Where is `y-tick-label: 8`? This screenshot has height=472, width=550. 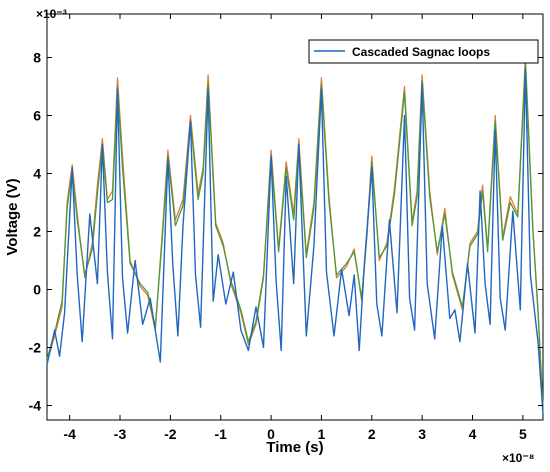 y-tick-label: 8 is located at coordinates (37, 58).